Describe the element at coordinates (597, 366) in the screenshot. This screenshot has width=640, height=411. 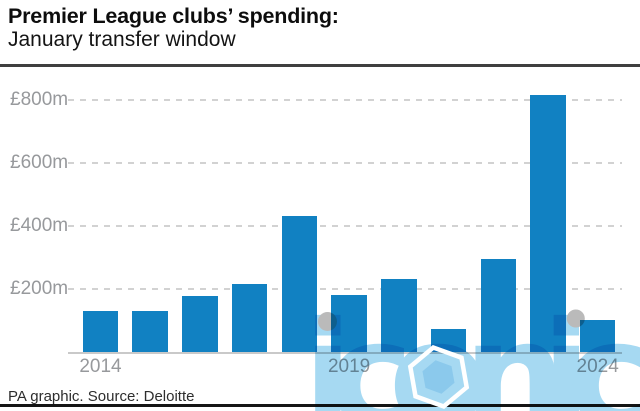
I see `x-tick-label-2024: 2024` at that location.